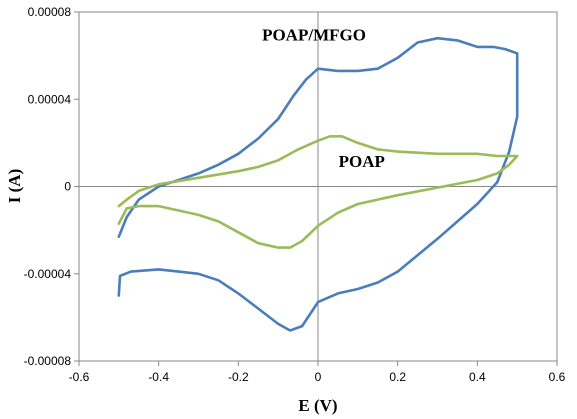 Image resolution: width=577 pixels, height=419 pixels. What do you see at coordinates (158, 377) in the screenshot?
I see `x-tick-label: -0.4` at bounding box center [158, 377].